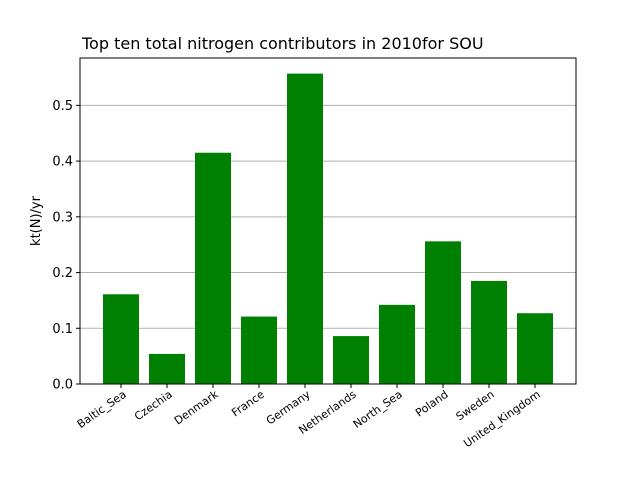  What do you see at coordinates (62, 217) in the screenshot?
I see `y-tick-label: 0.3` at bounding box center [62, 217].